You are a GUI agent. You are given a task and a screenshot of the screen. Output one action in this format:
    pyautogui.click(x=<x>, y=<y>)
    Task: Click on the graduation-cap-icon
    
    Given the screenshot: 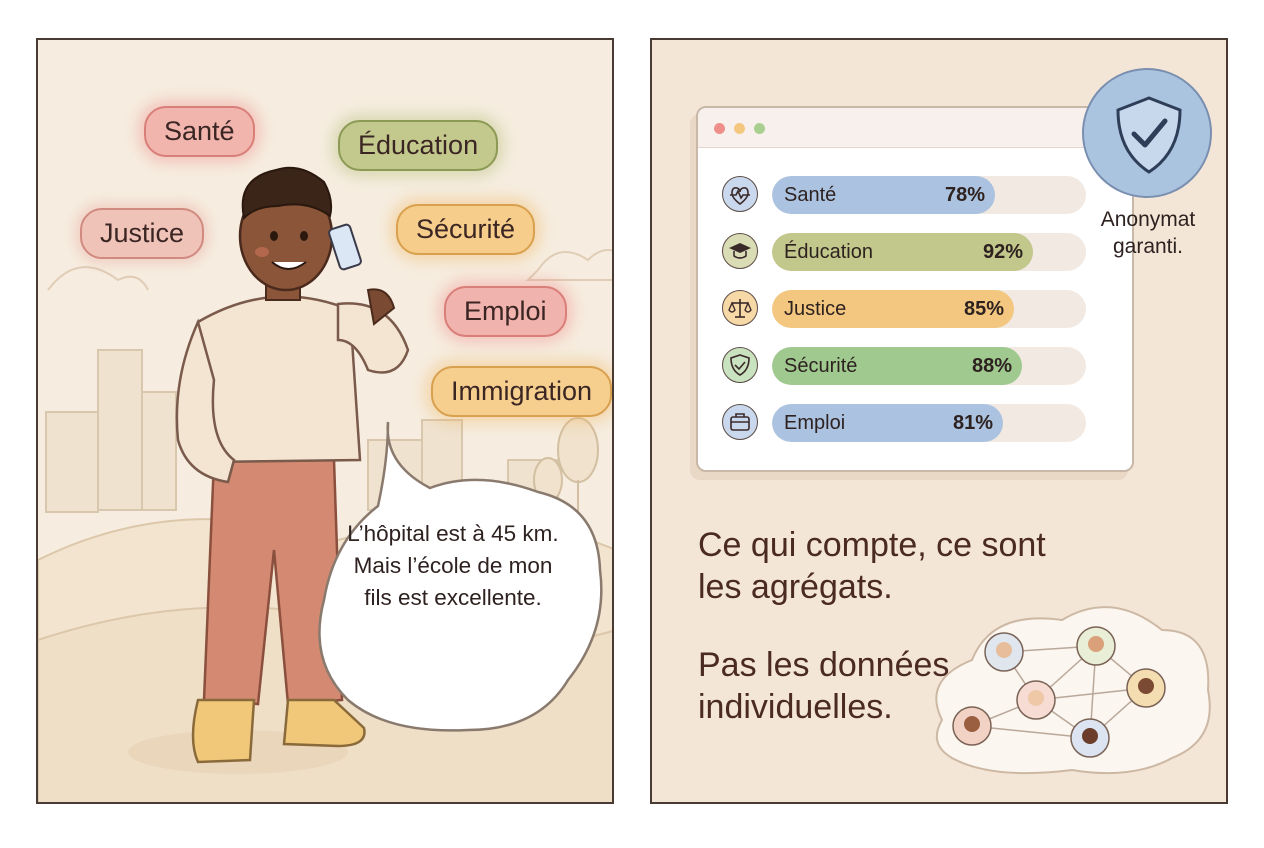 What is the action you would take?
    pyautogui.click(x=740, y=251)
    